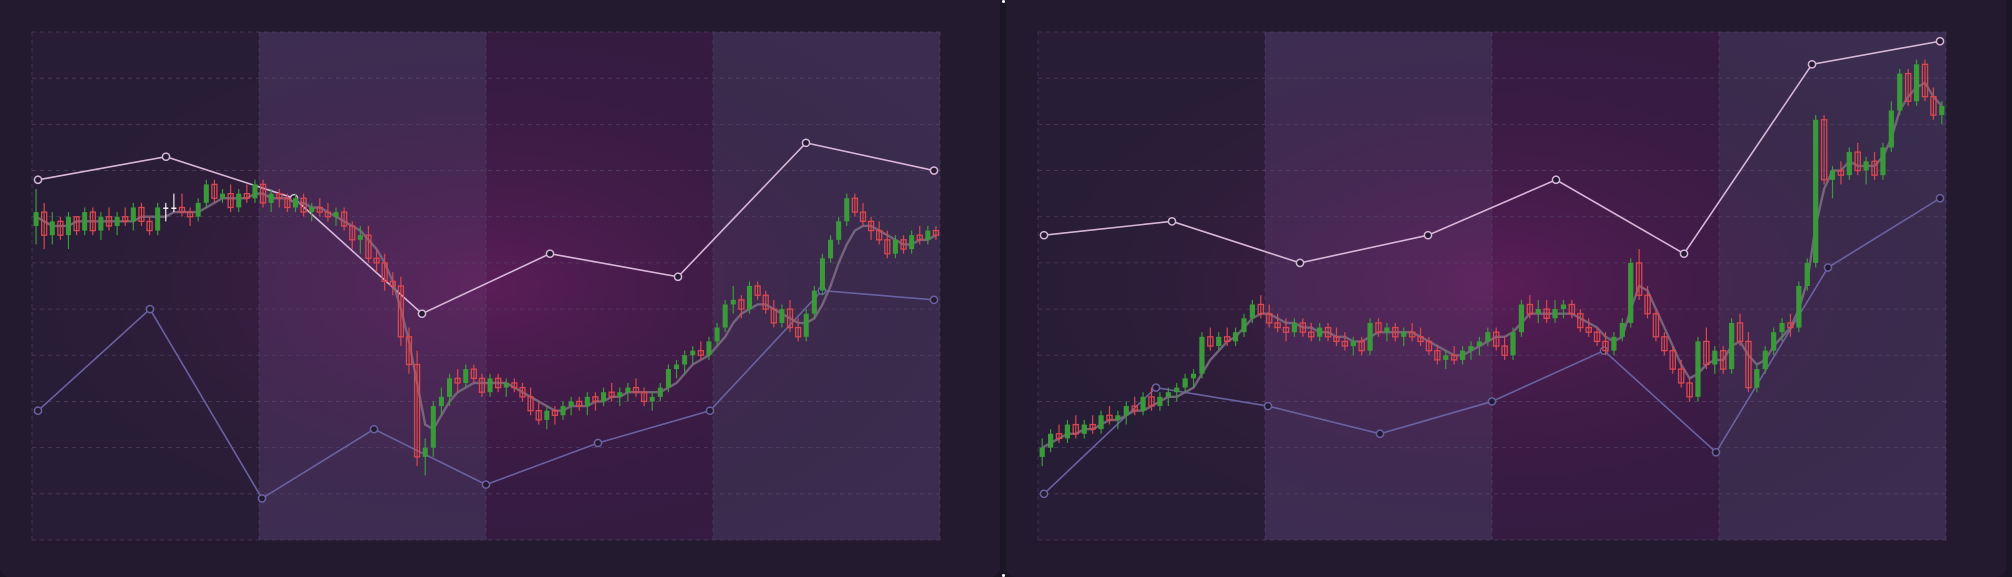 This screenshot has height=577, width=2012. I want to click on split-handle, so click(1003, 288).